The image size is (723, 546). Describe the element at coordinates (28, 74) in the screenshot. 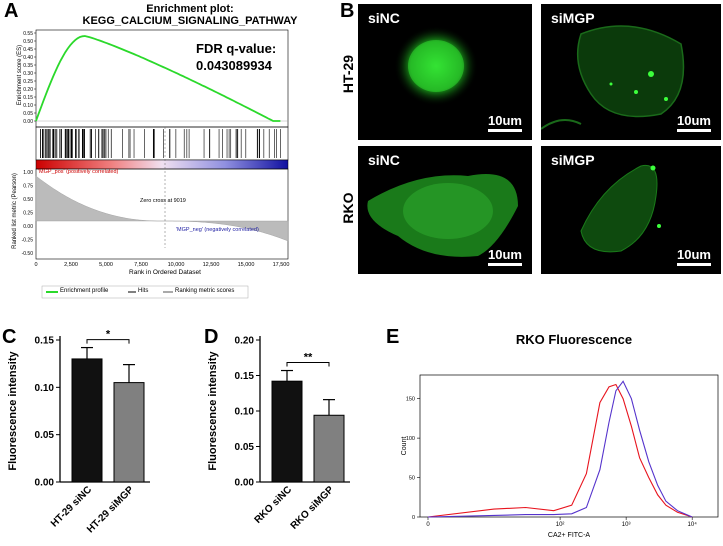

I see `es-tick-label: 0.30` at that location.